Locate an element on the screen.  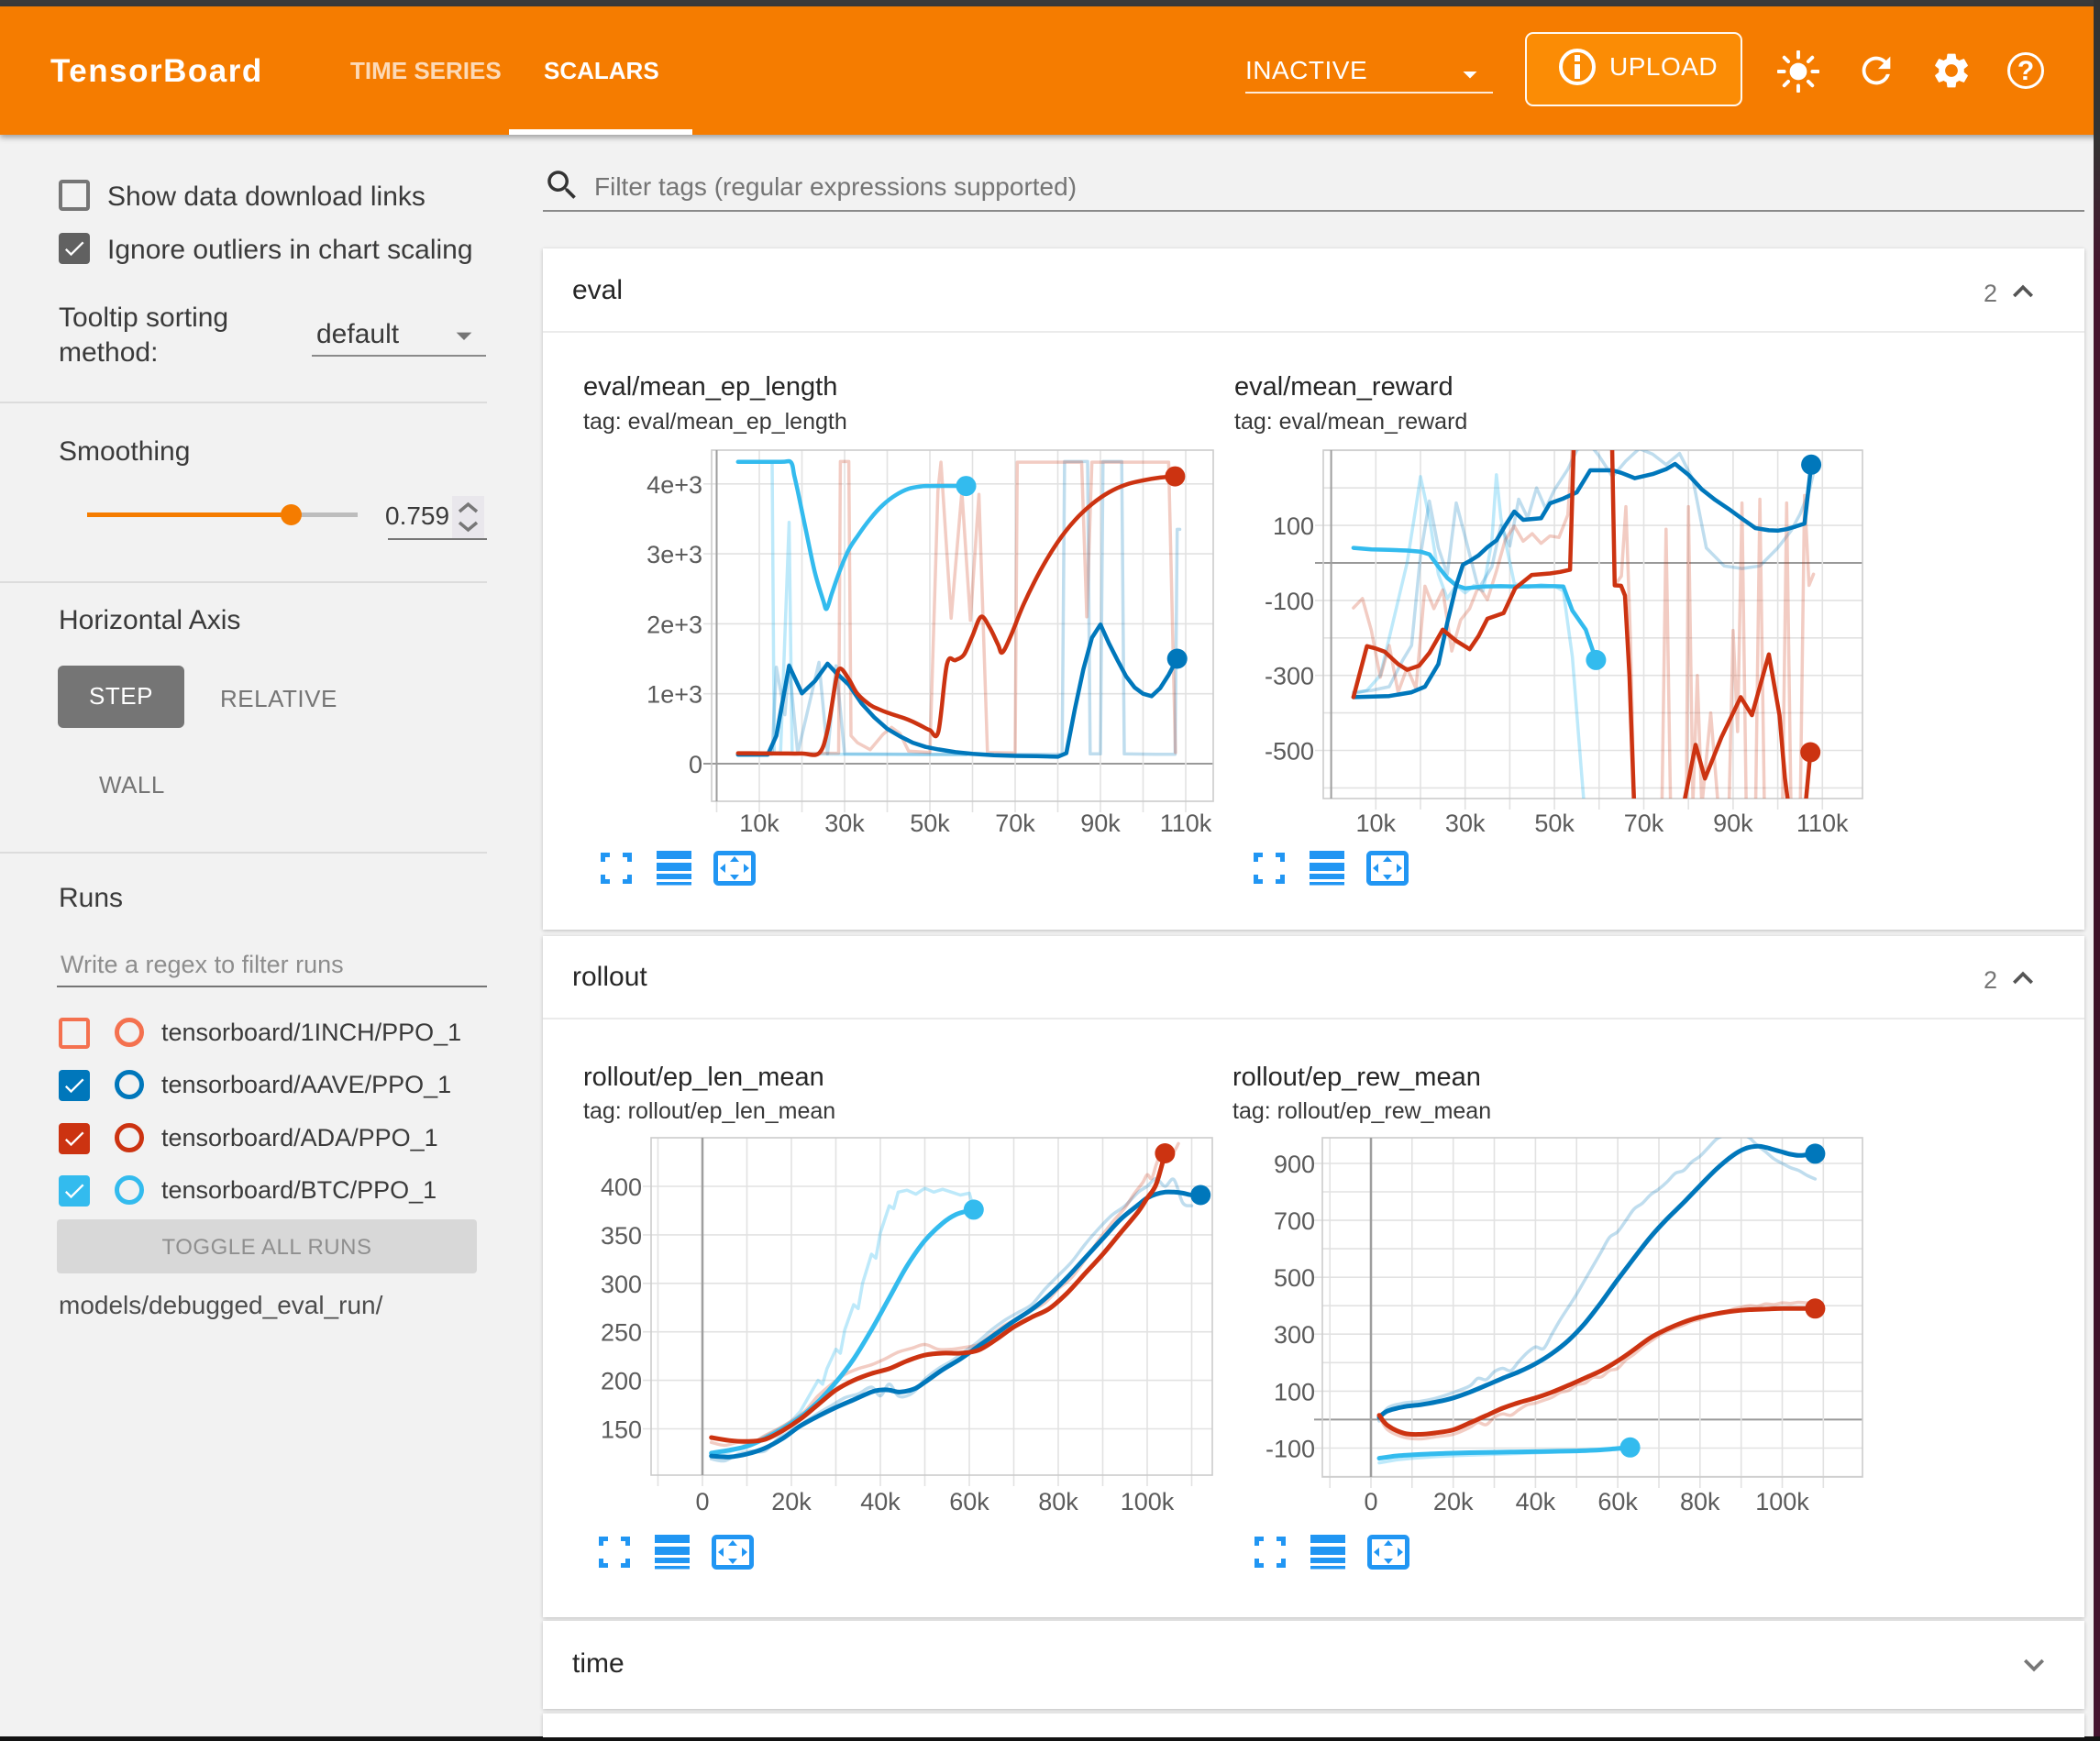
svg-text: 700 is located at coordinates (1294, 1221).